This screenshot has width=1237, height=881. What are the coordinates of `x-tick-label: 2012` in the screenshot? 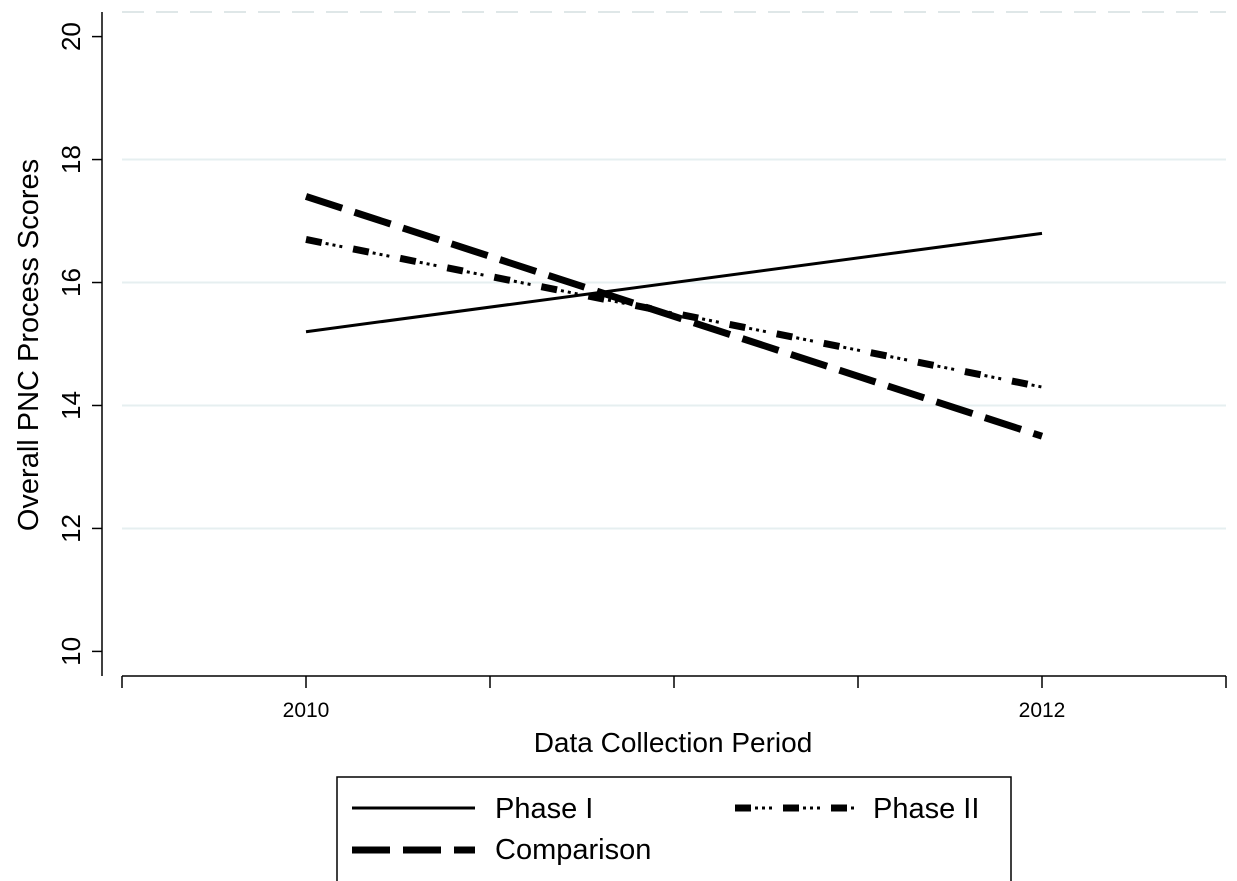 It's located at (1042, 710).